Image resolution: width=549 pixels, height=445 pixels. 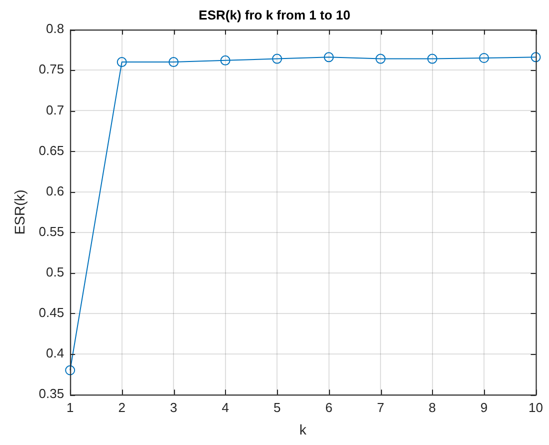 I want to click on y-tick-label: 0.35, so click(x=51, y=394).